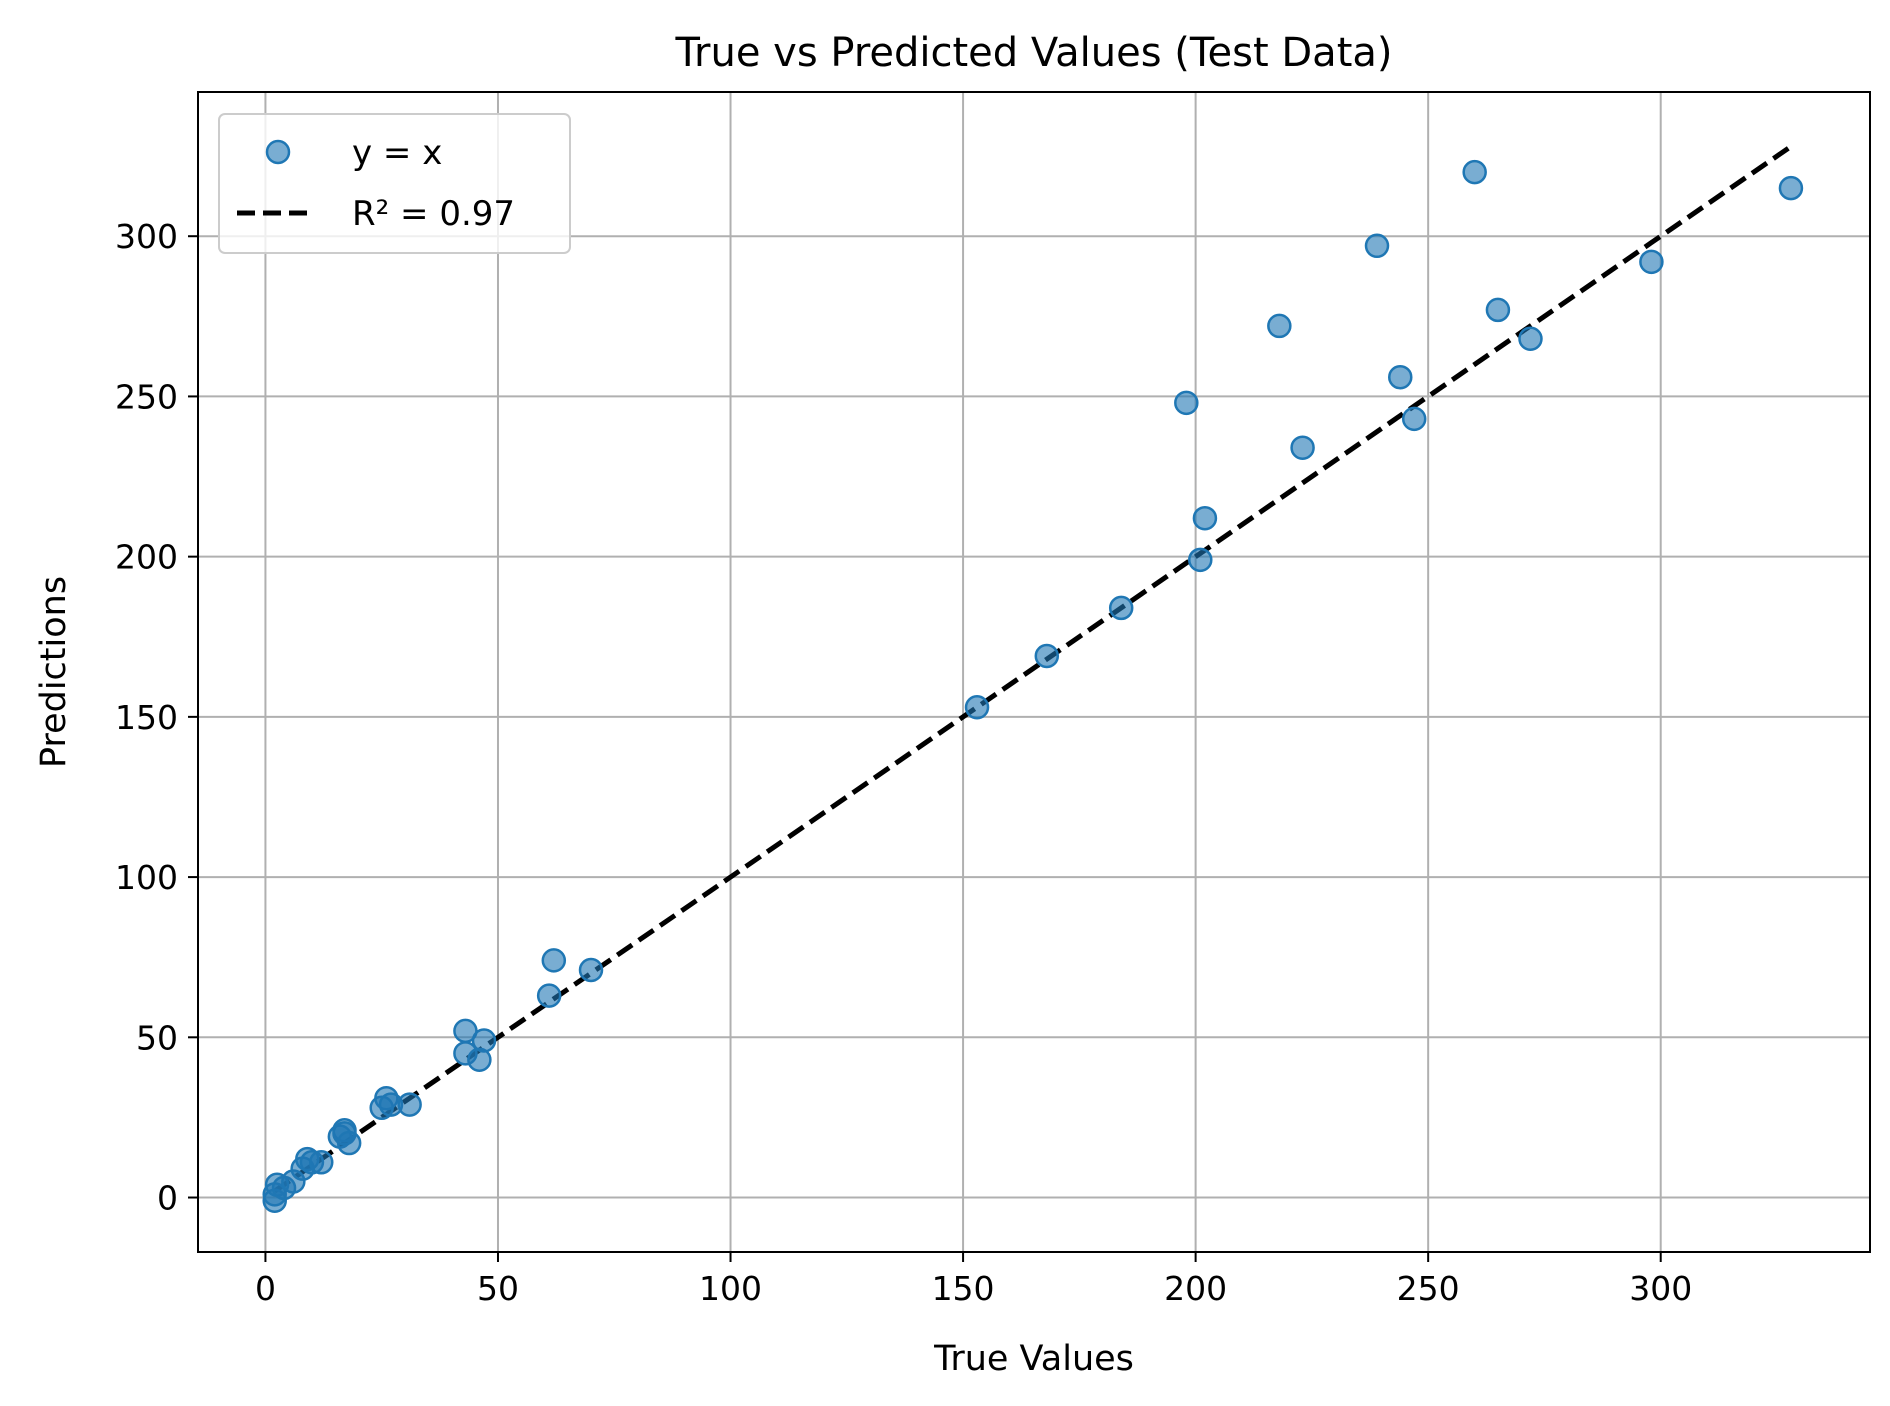 This screenshot has height=1406, width=1890. I want to click on y-tick-label: 200, so click(146, 557).